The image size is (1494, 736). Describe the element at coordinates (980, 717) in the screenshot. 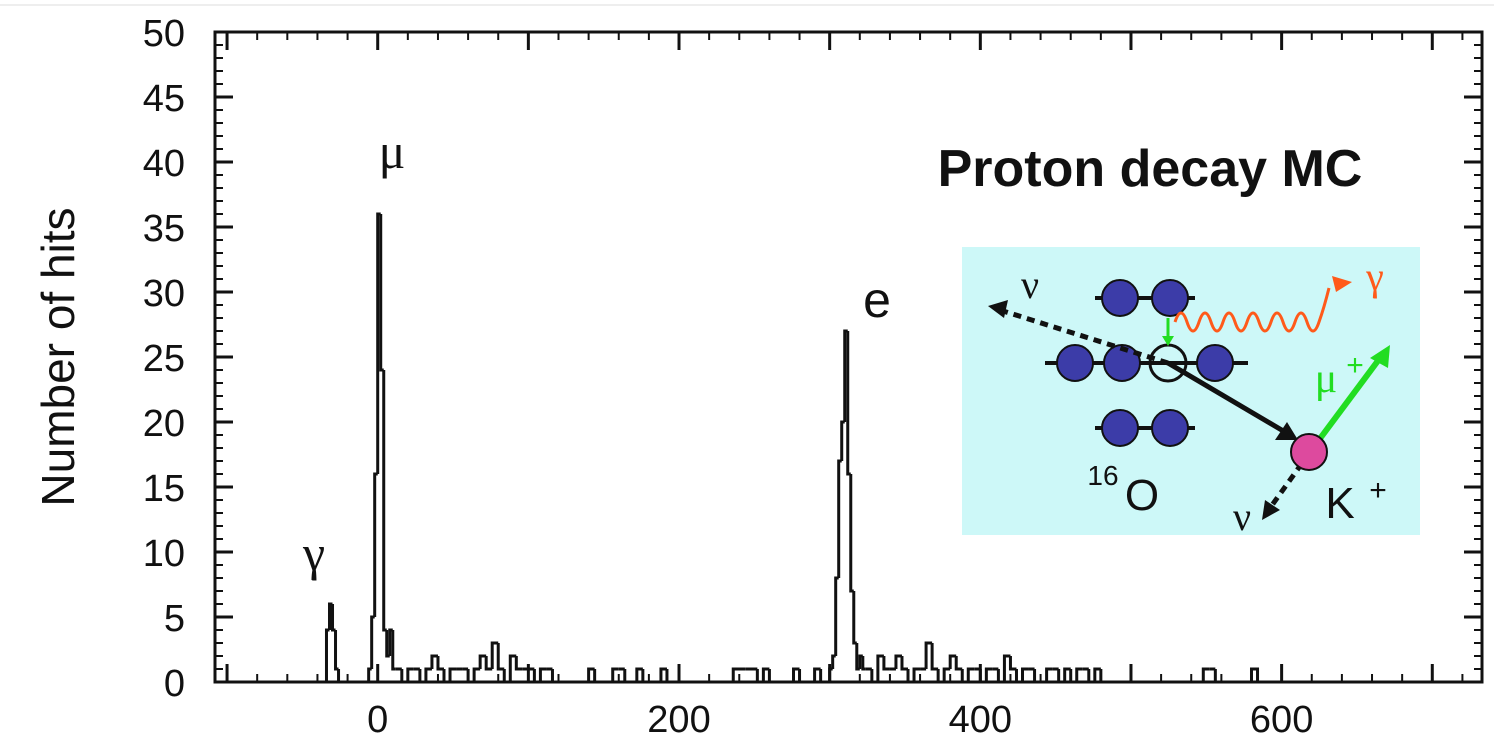

I see `x-tick-label: 400` at that location.